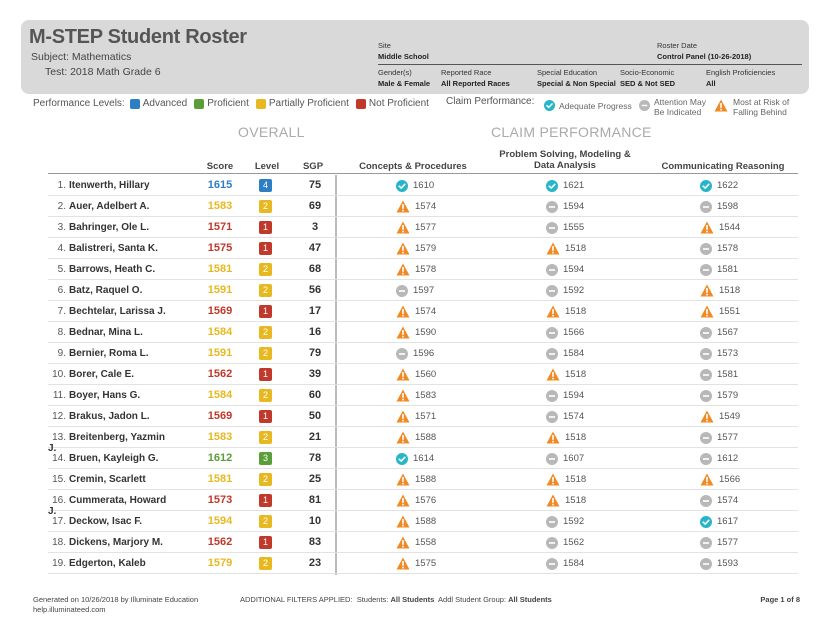  Describe the element at coordinates (416, 248) in the screenshot. I see `concepts-cell: 1579` at that location.